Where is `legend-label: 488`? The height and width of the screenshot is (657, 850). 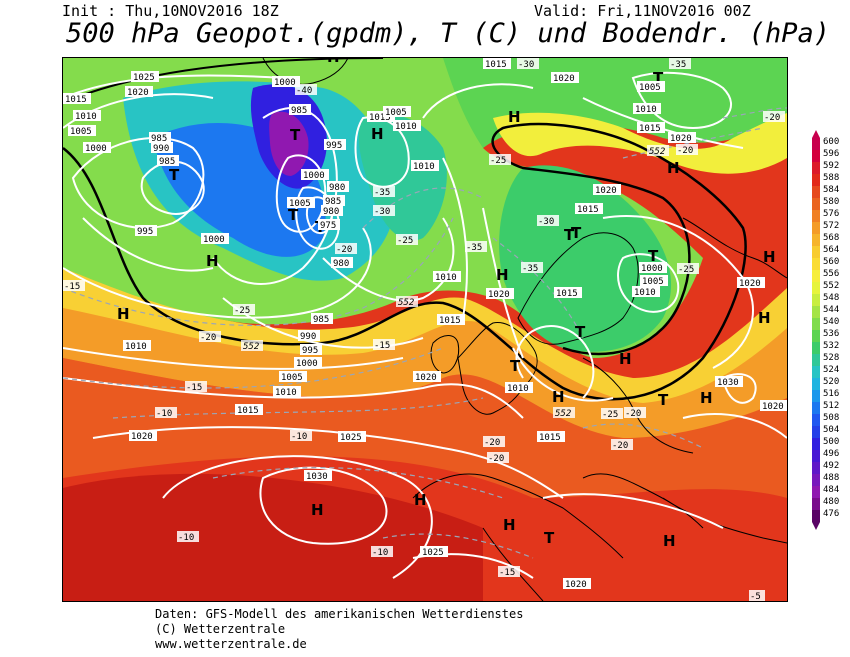
legend-label: 488 is located at coordinates (831, 478).